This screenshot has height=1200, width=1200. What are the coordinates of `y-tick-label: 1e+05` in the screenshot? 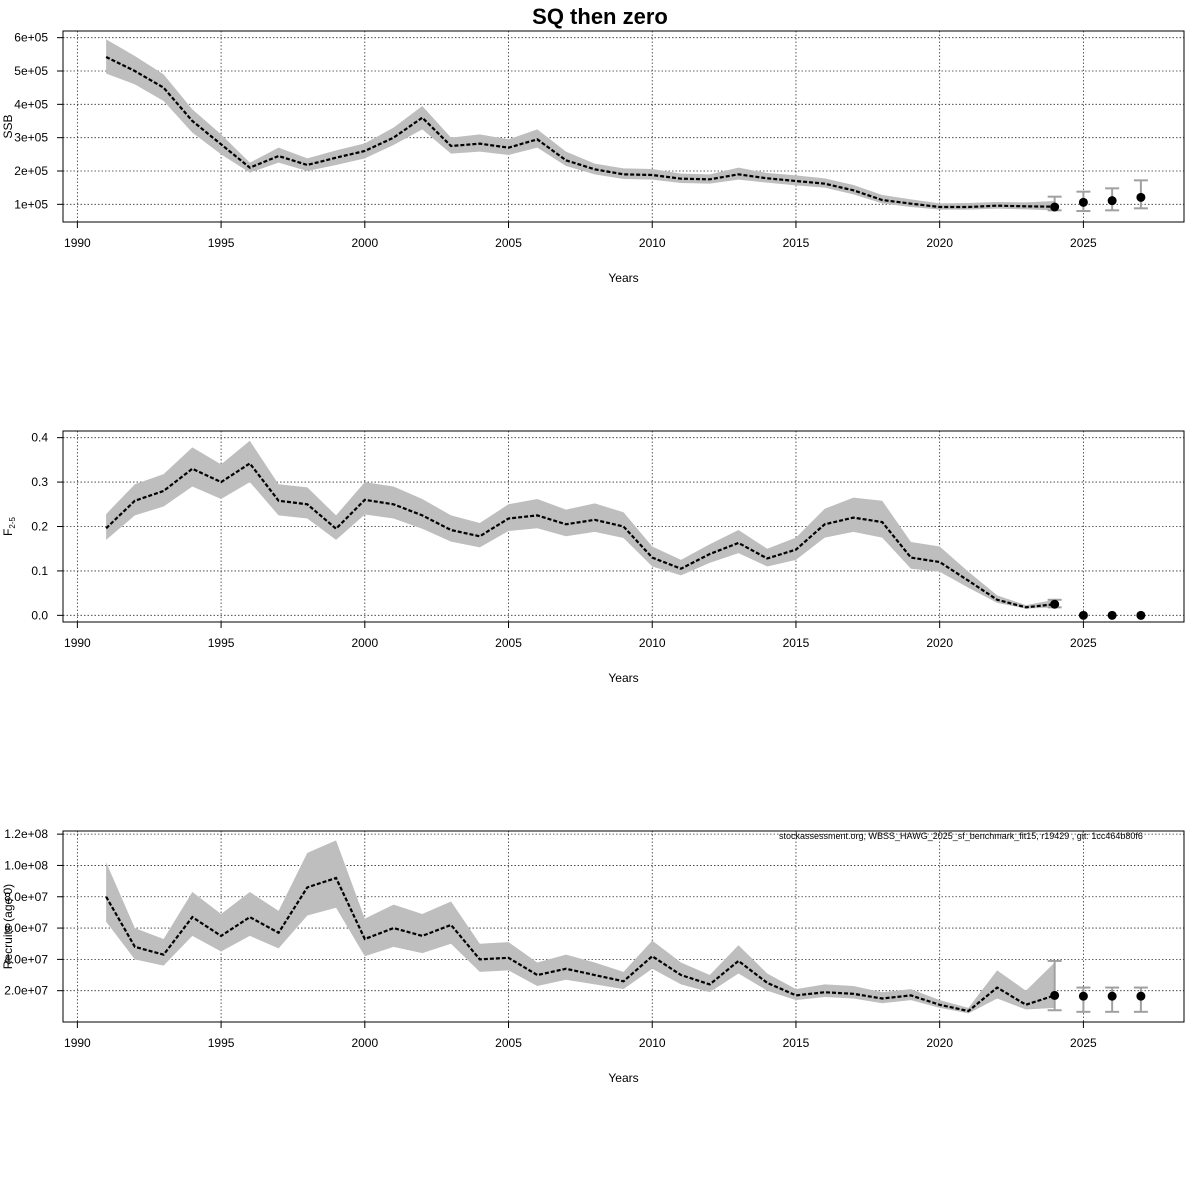 It's located at (31, 204).